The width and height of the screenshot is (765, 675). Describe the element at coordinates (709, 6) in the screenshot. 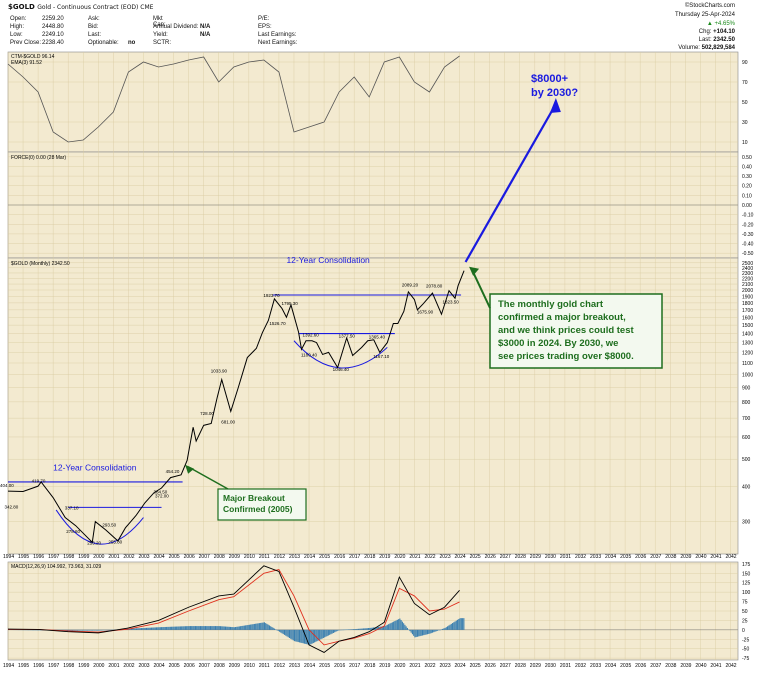

I see `source-label: ©StockCharts.com` at that location.